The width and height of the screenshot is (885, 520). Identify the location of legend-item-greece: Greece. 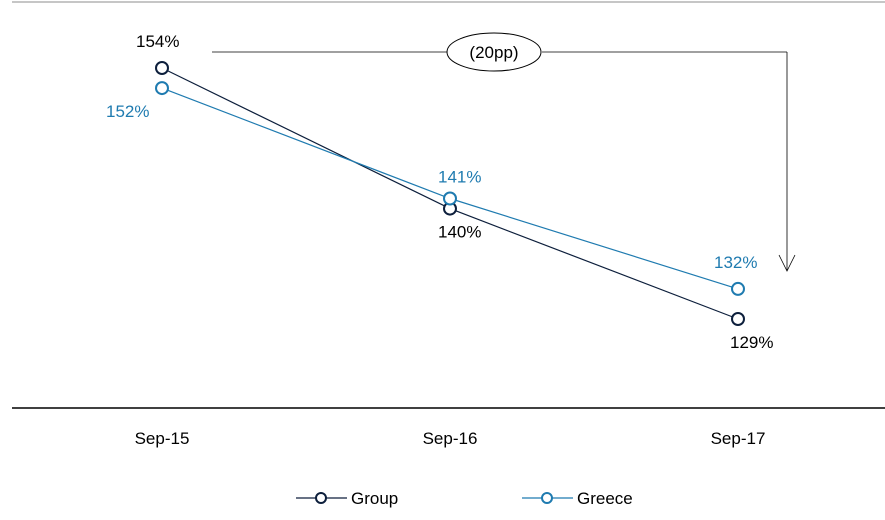
(577, 498).